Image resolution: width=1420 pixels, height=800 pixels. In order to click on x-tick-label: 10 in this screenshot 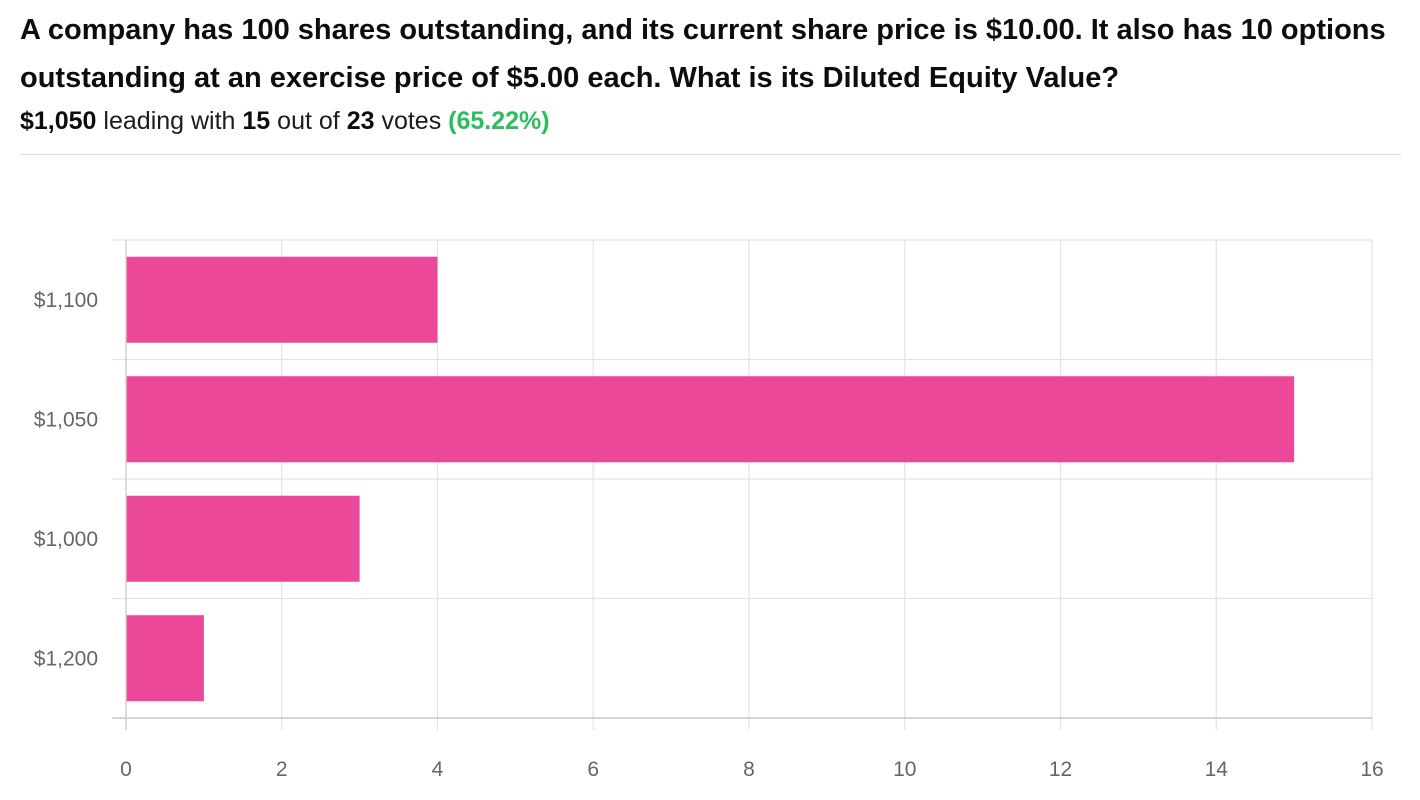, I will do `click(904, 769)`.